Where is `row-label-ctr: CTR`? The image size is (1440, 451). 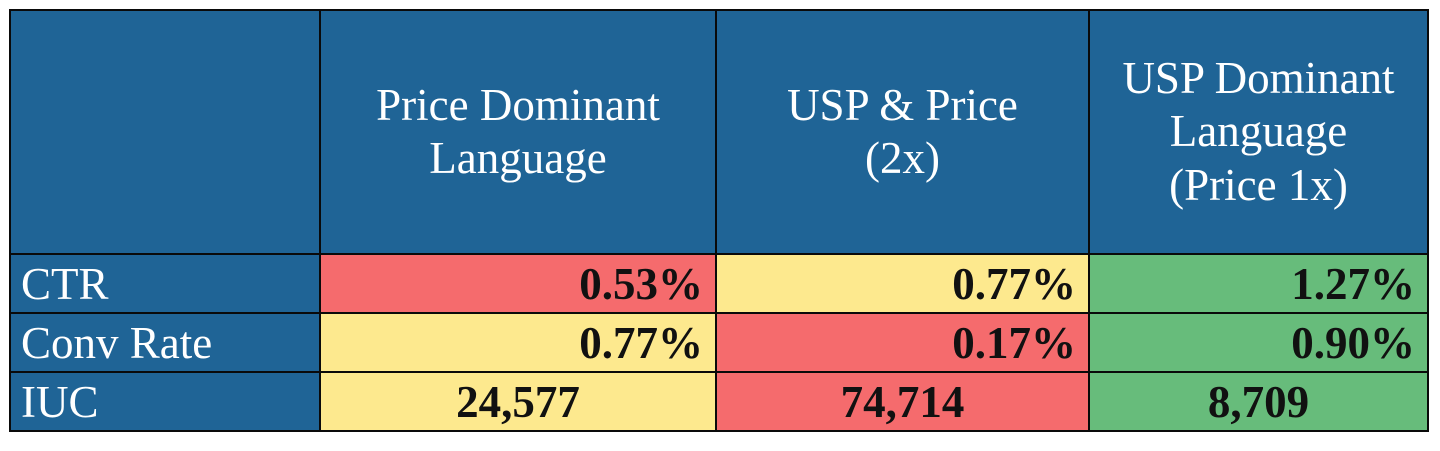 row-label-ctr: CTR is located at coordinates (165, 283).